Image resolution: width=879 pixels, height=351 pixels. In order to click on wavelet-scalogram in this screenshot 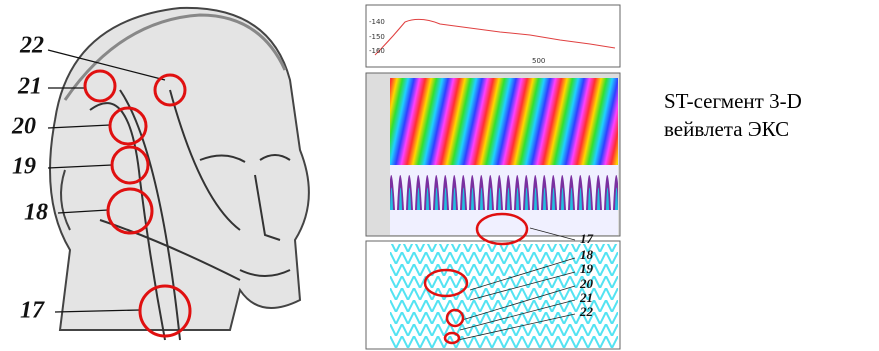, I will do `click(493, 154)`.